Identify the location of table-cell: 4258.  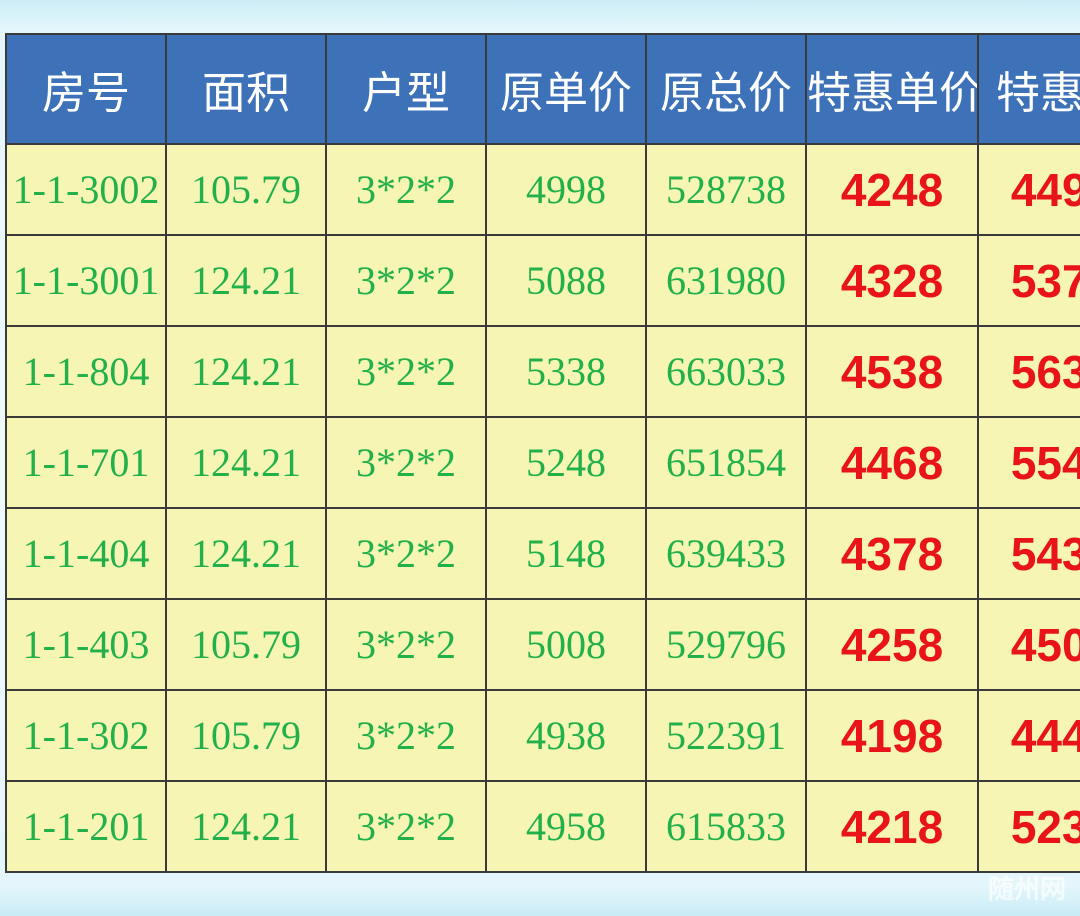
(892, 644).